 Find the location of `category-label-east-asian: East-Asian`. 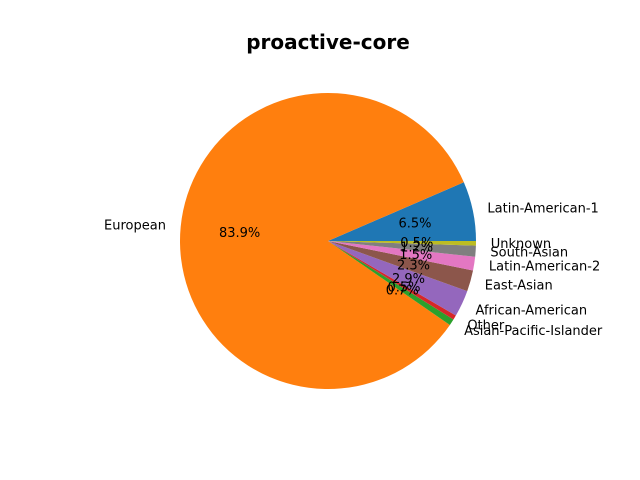

category-label-east-asian: East-Asian is located at coordinates (519, 285).